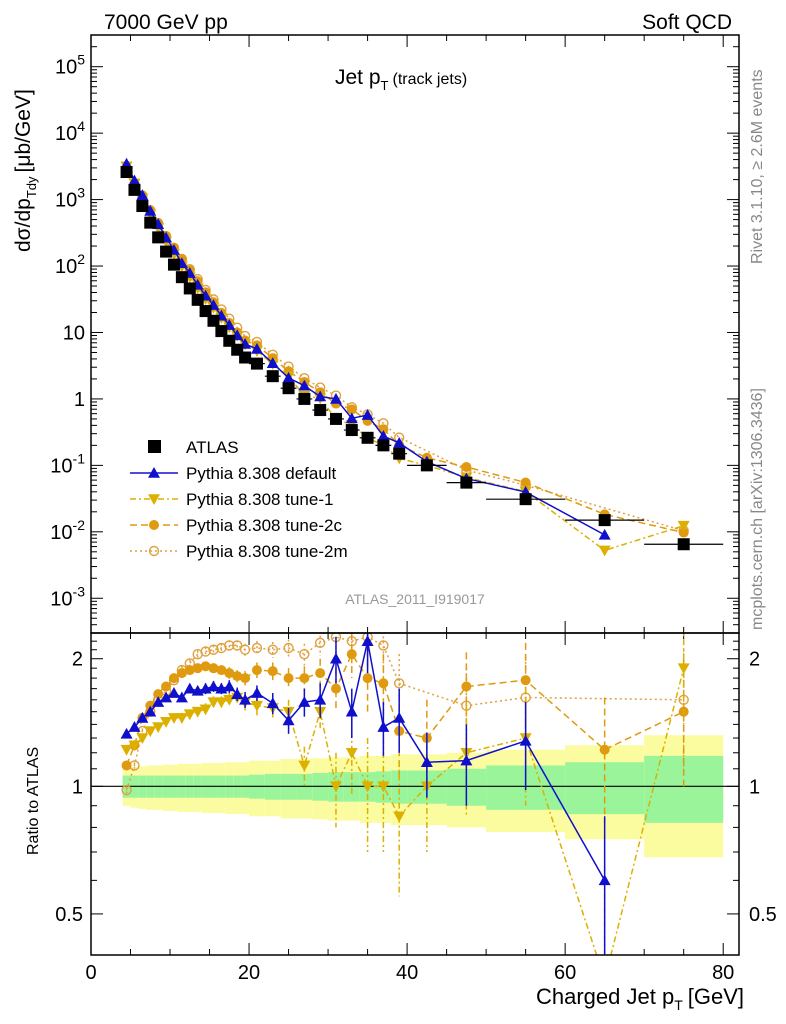 The image size is (786, 1024). Describe the element at coordinates (166, 22) in the screenshot. I see `header-left: 7000 GeV pp` at that location.